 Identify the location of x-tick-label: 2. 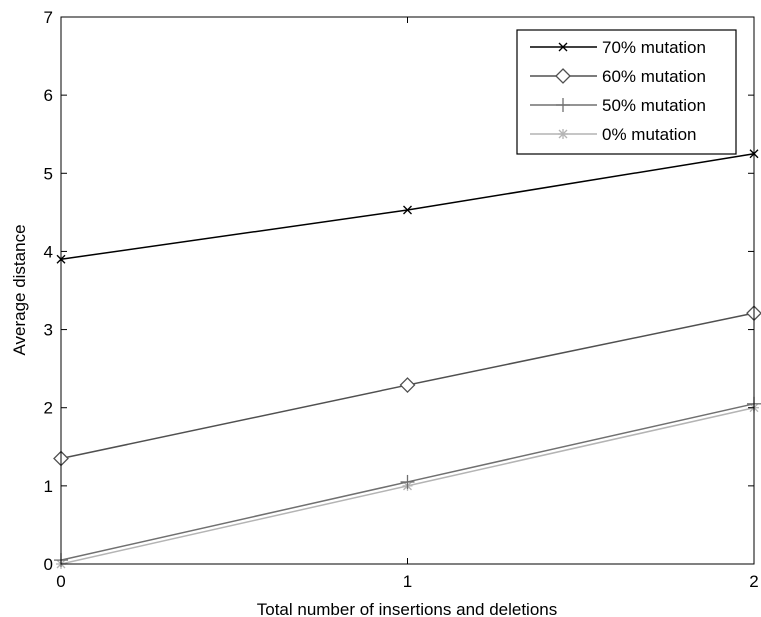
(753, 581).